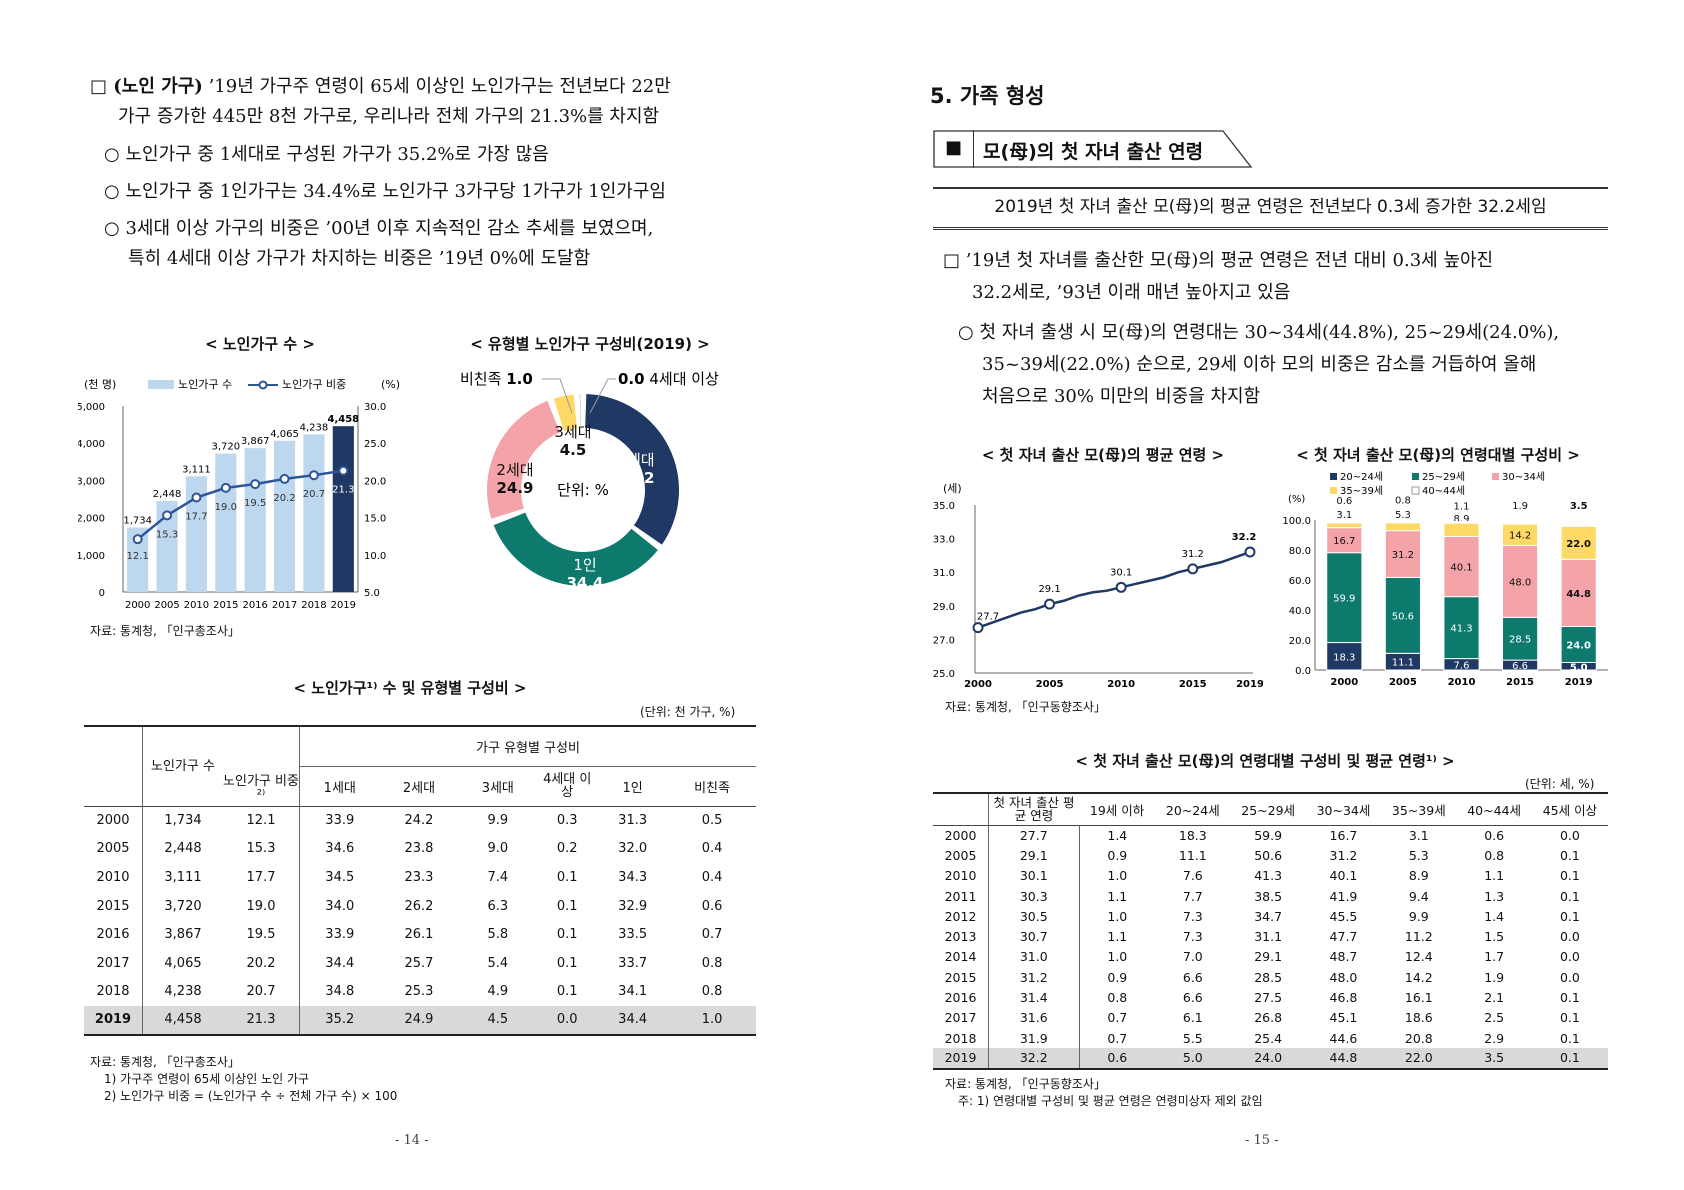 The height and width of the screenshot is (1190, 1684). Describe the element at coordinates (961, 977) in the screenshot. I see `table-cell: 2015` at that location.